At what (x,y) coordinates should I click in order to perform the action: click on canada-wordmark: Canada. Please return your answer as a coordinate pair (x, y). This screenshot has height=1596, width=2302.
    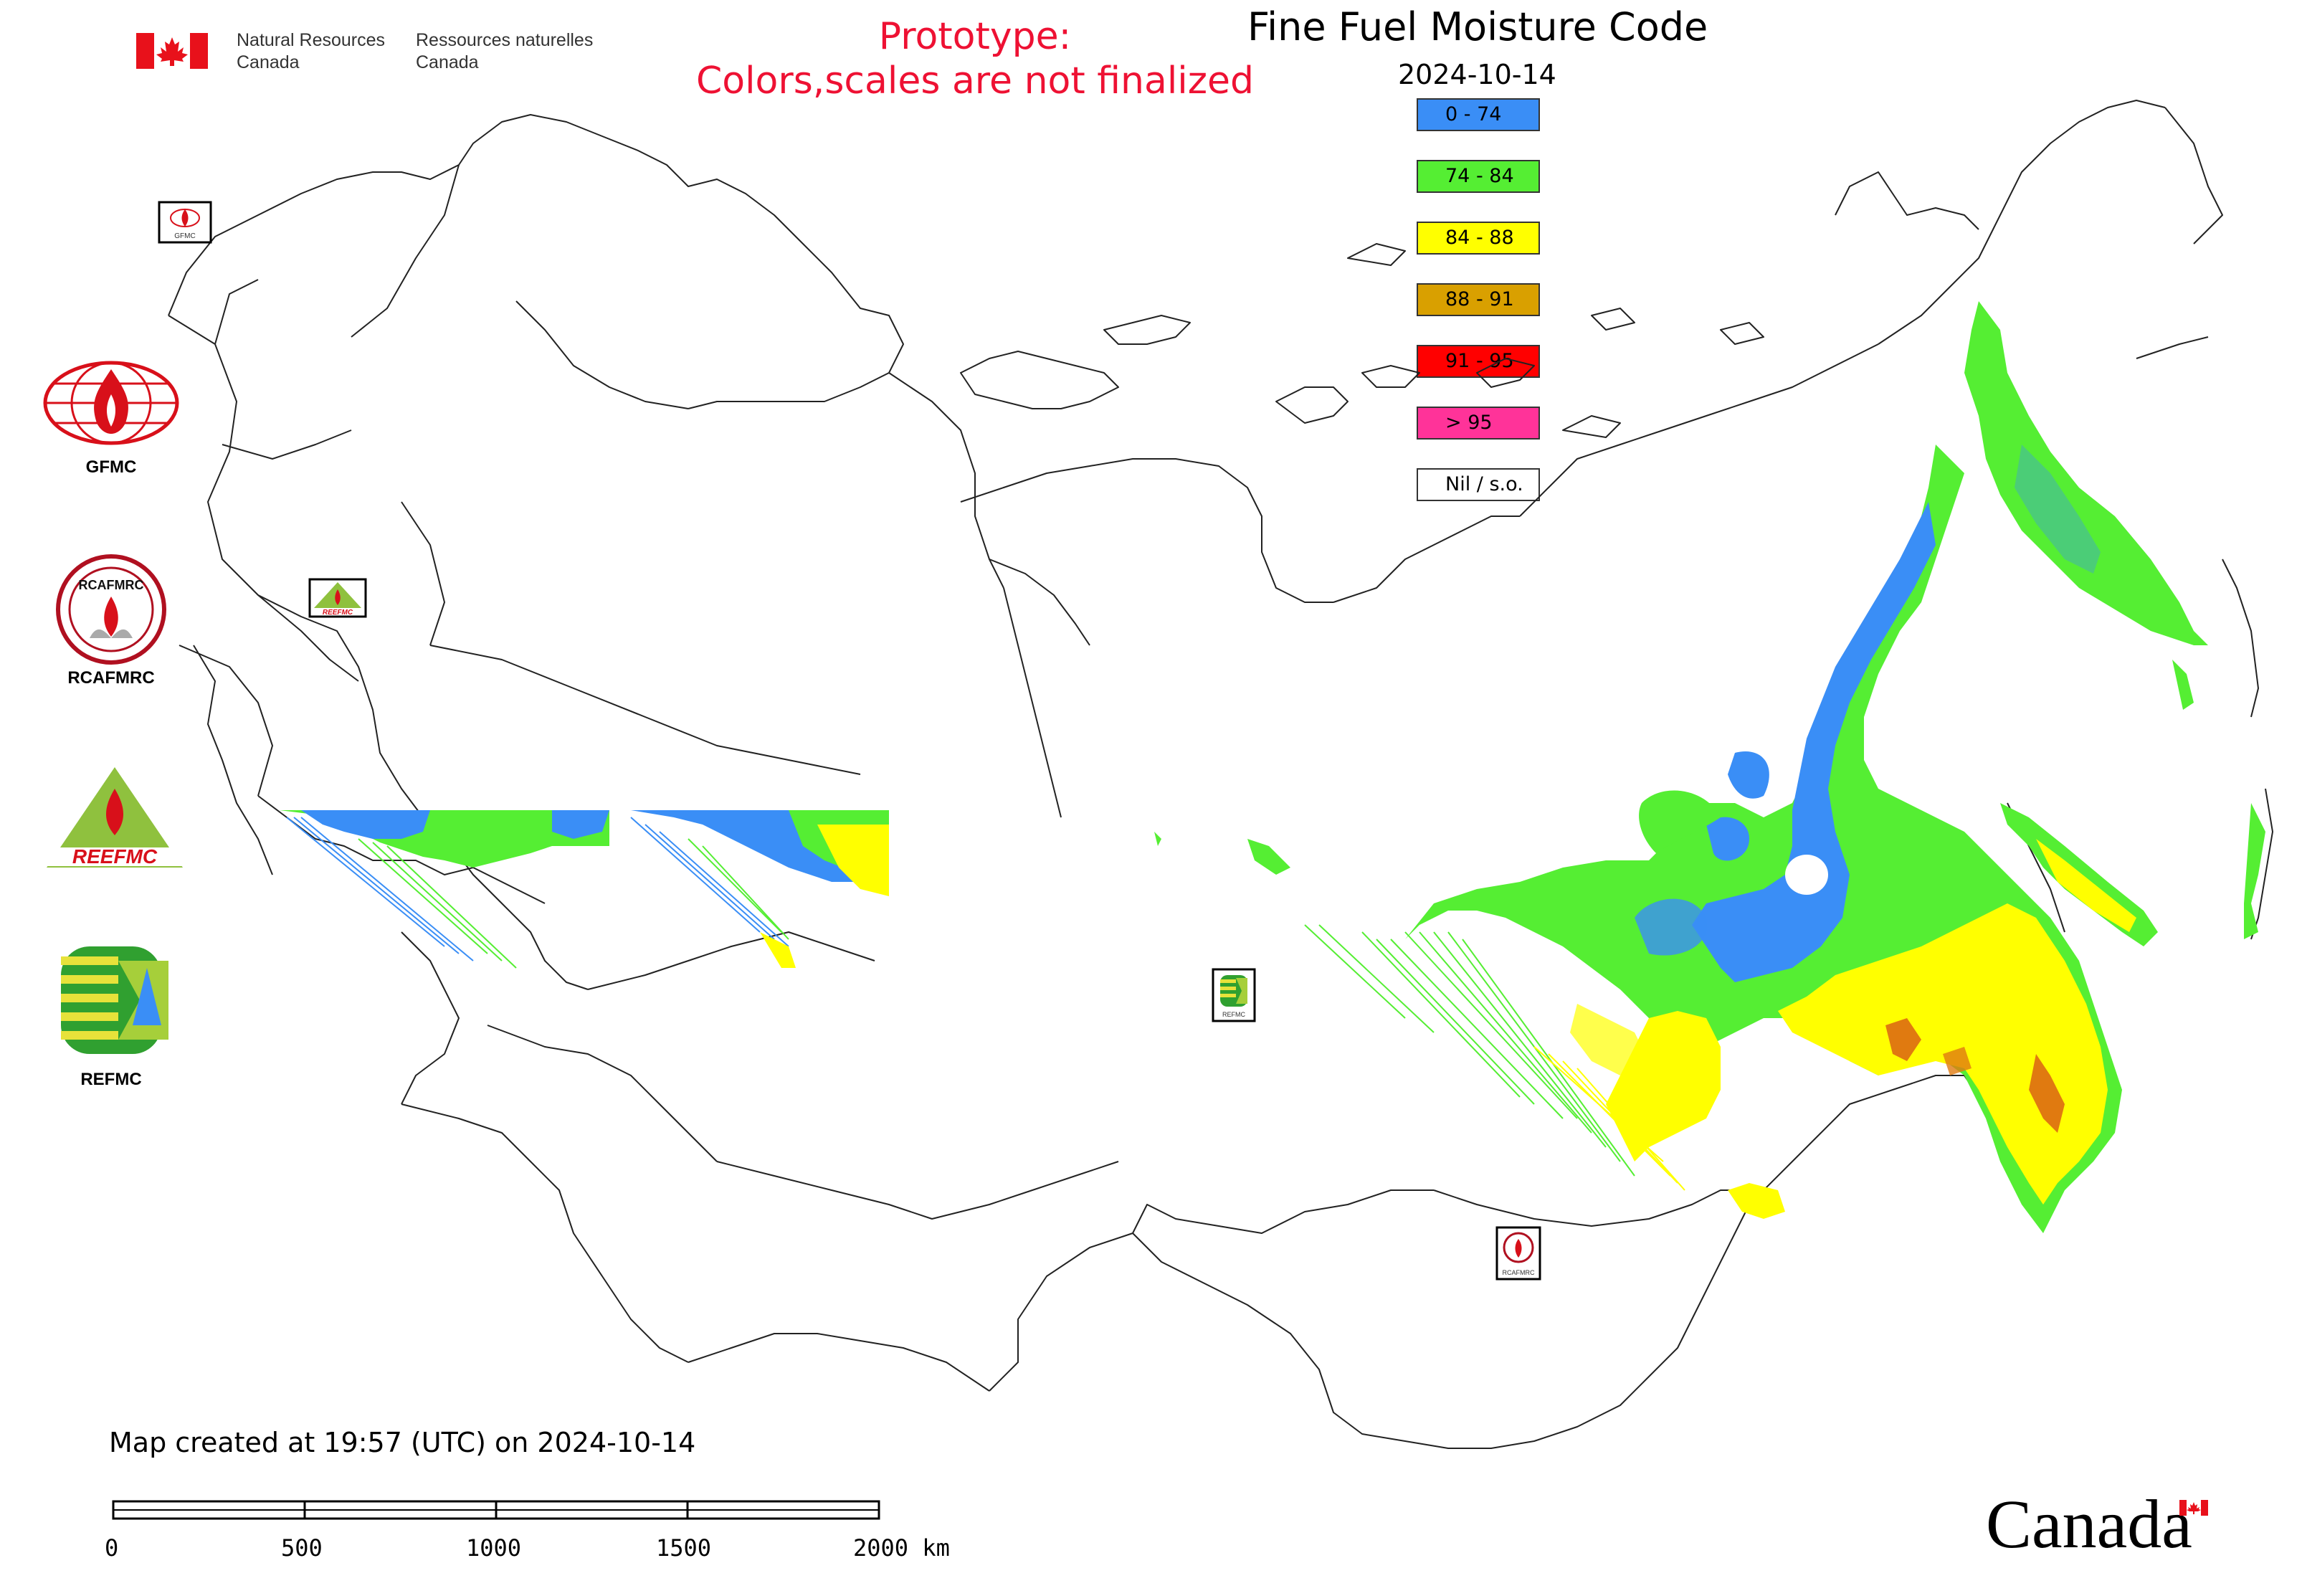
    Looking at the image, I should click on (2108, 1527).